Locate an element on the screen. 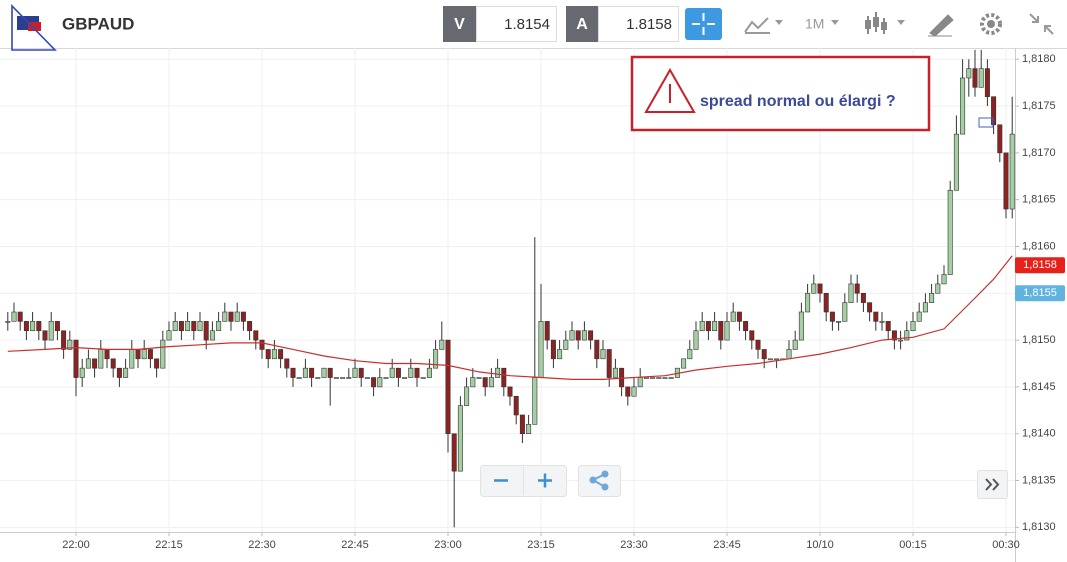 This screenshot has height=562, width=1067. dropdown-arrow is located at coordinates (779, 22).